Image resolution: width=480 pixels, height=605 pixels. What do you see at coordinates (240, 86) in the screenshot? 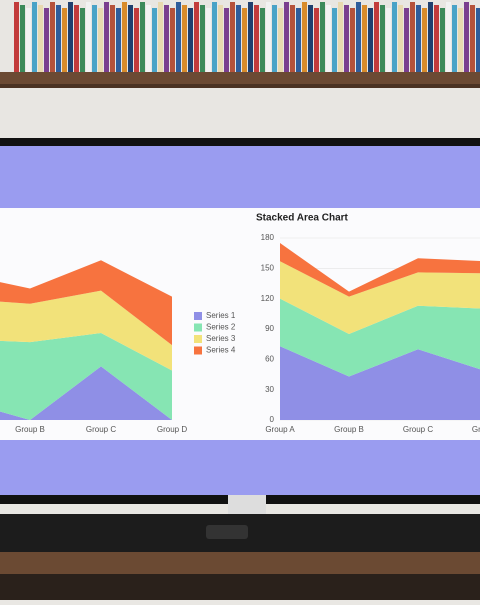
I see `shelf-edge` at bounding box center [240, 86].